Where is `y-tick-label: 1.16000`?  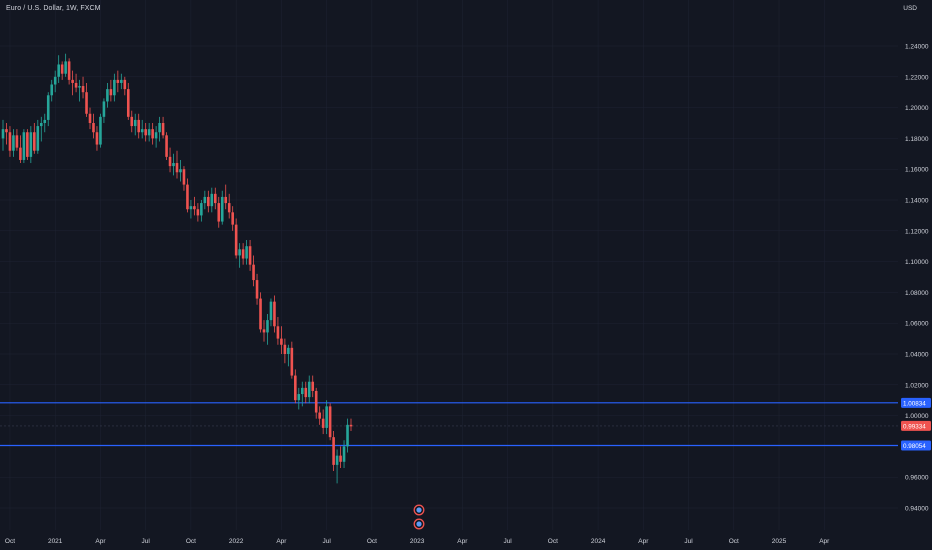 y-tick-label: 1.16000 is located at coordinates (917, 170).